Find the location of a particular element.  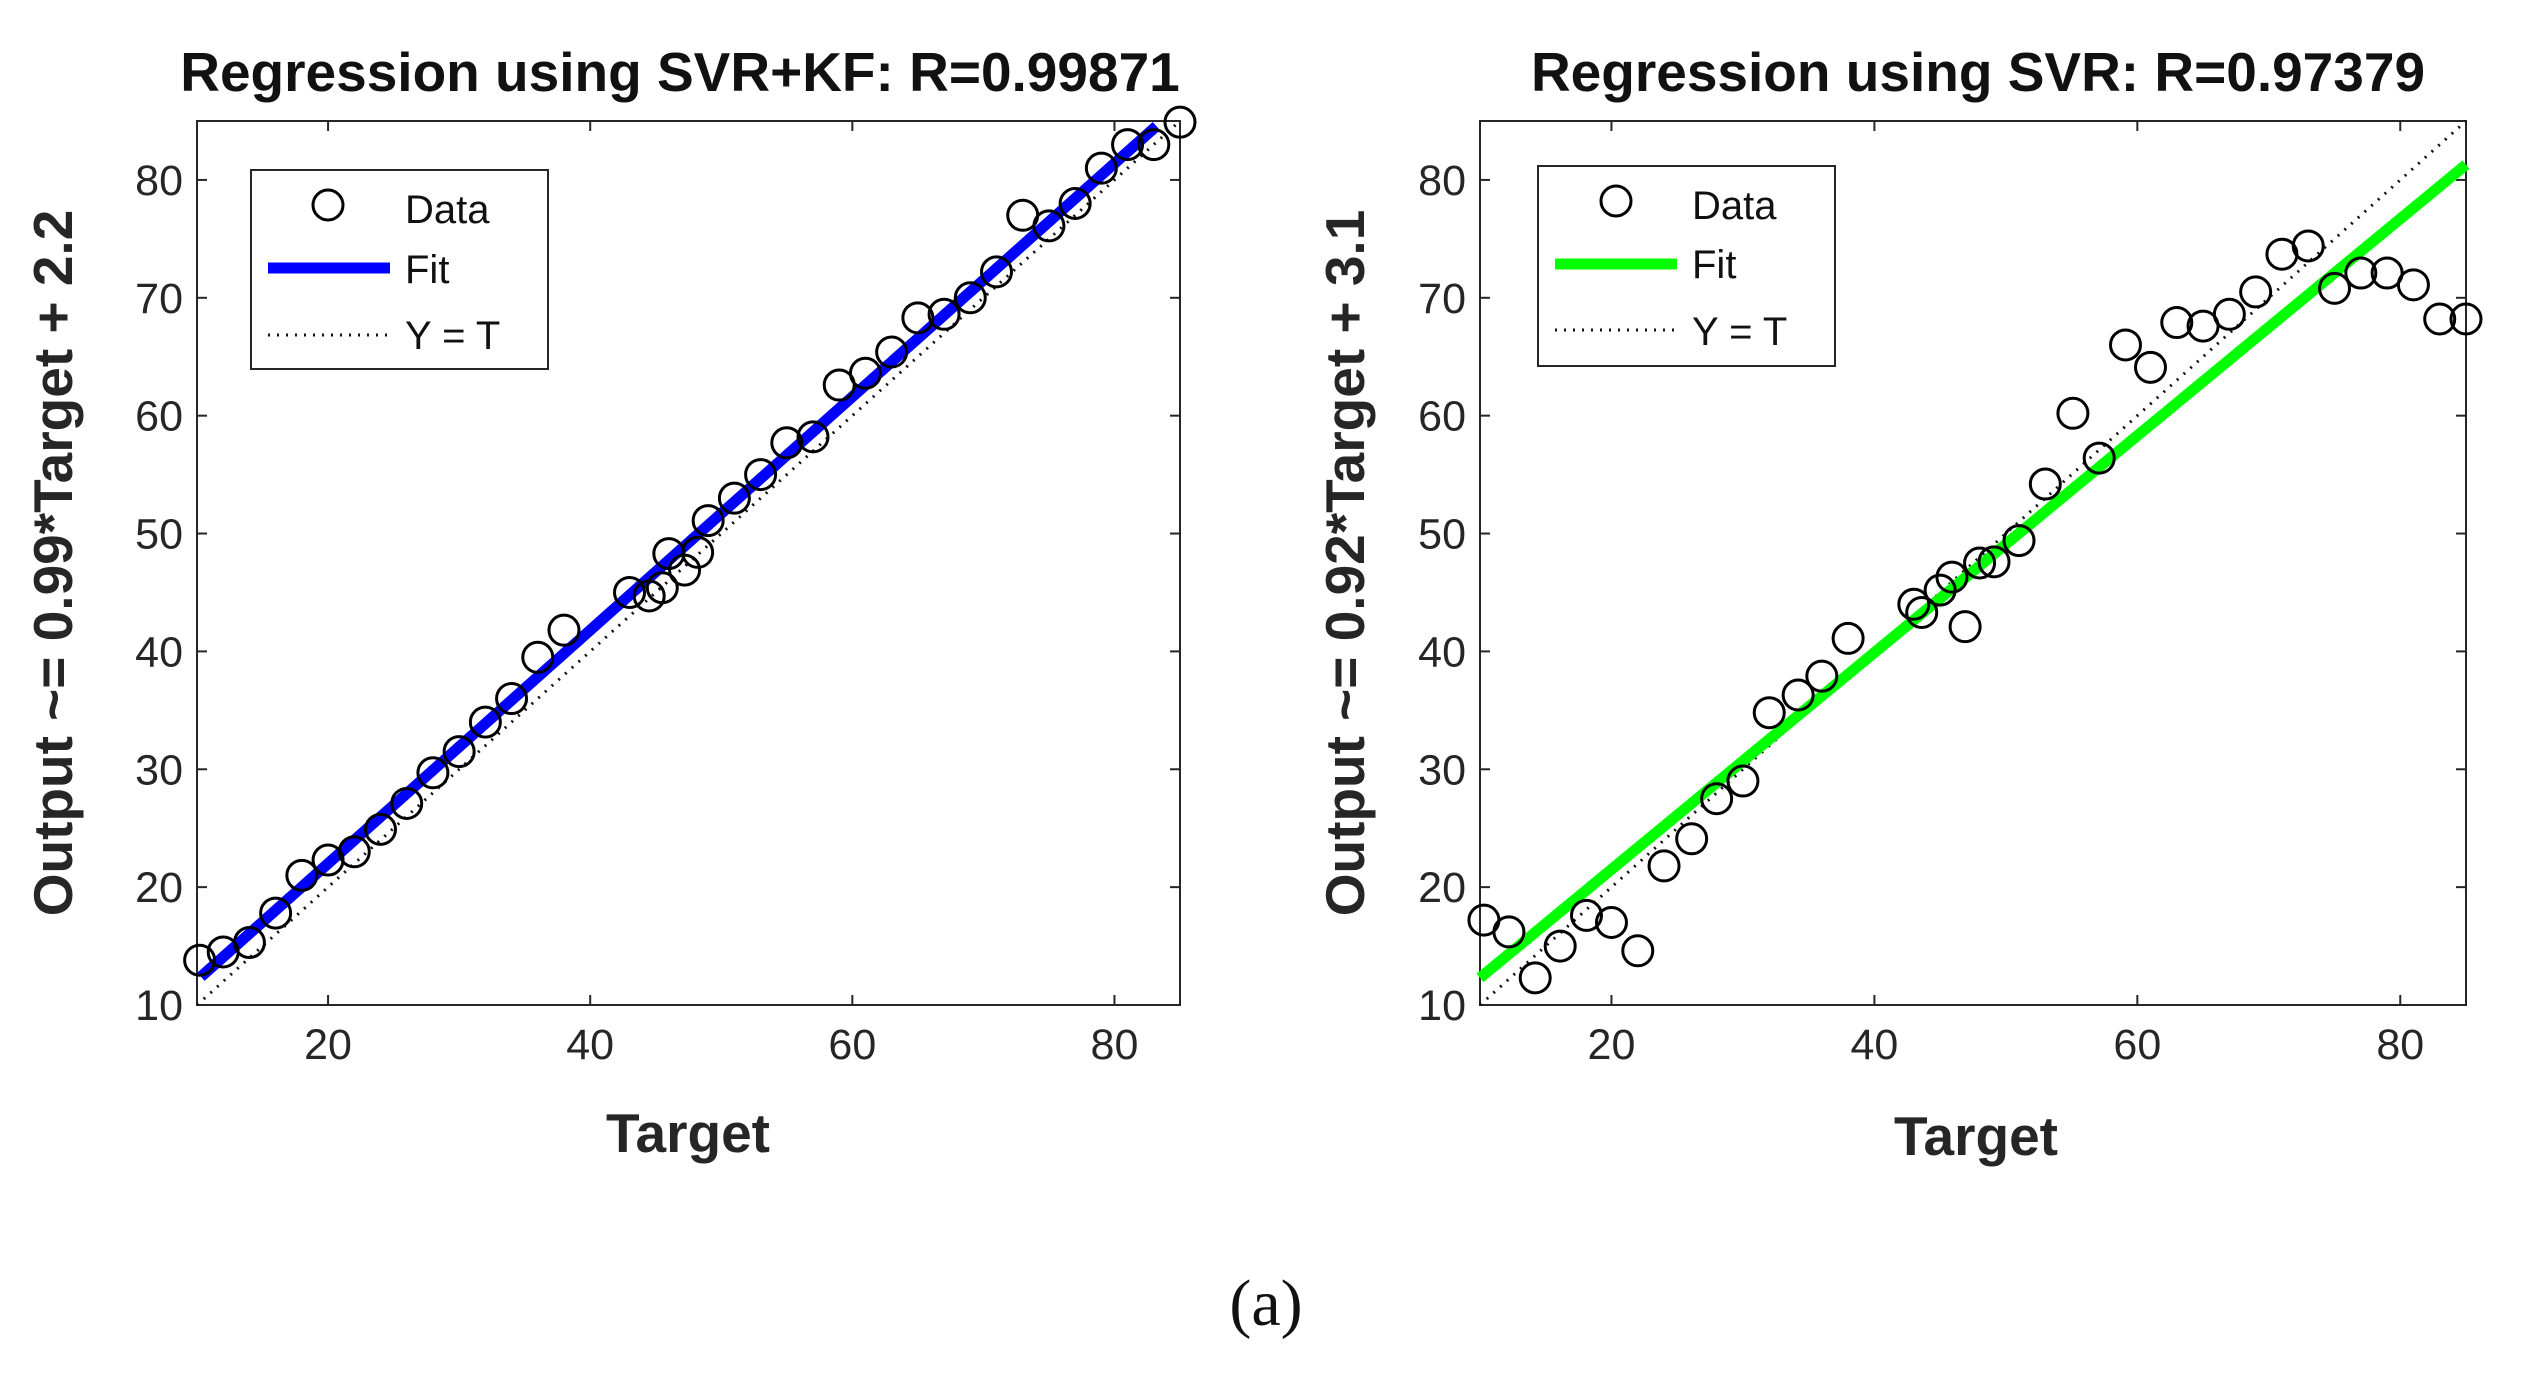

y-tick-label: 40 is located at coordinates (1442, 652).